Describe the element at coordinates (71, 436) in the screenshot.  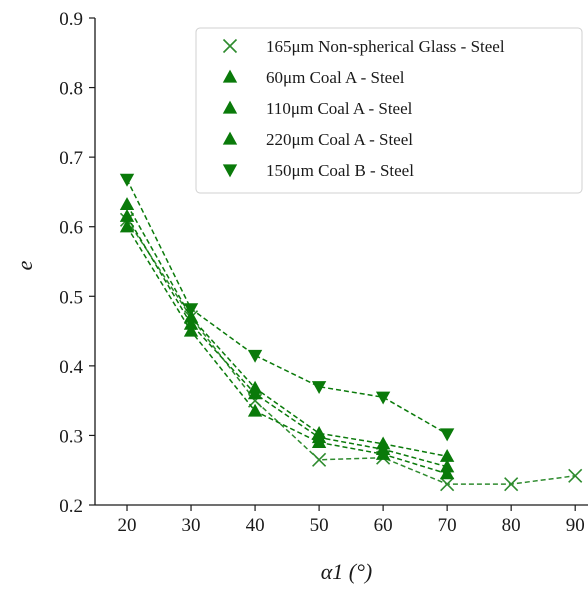
I see `y-tick-label: 0.3` at that location.